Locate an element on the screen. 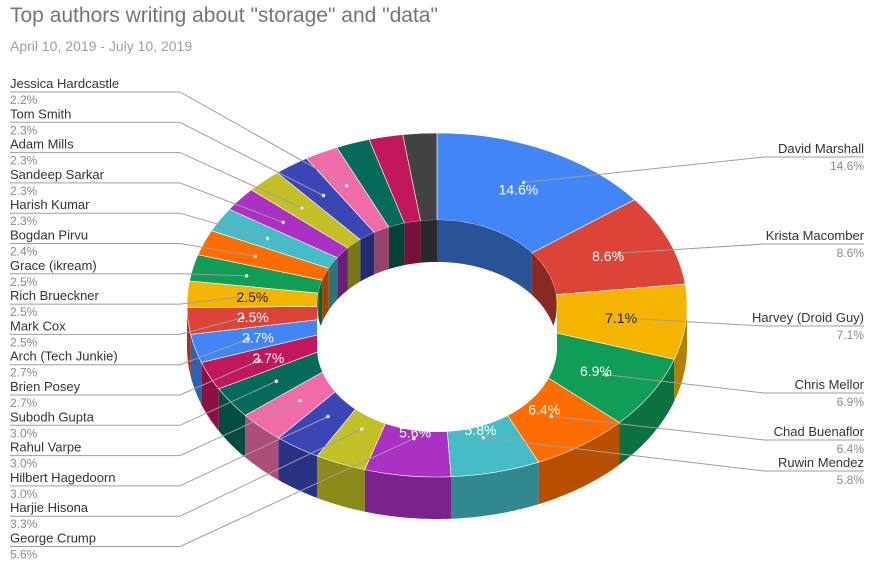  slice-label-name: Arch (Tech Junkie) is located at coordinates (64, 356).